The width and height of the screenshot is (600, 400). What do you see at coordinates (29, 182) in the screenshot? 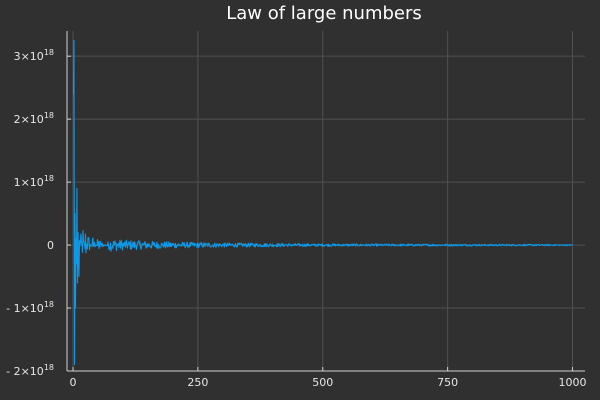
I see `y-tick-base: 1×10` at bounding box center [29, 182].